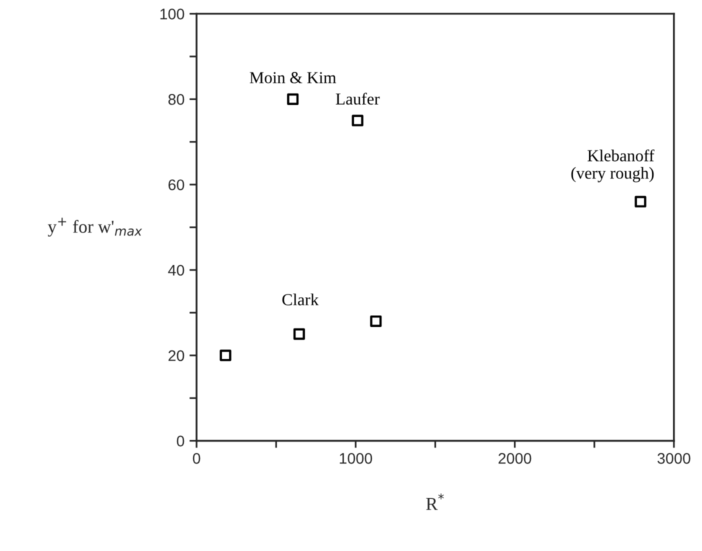  Describe the element at coordinates (95, 227) in the screenshot. I see `y-axis-title: y$^{+}$ for w'$_{max}$` at that location.